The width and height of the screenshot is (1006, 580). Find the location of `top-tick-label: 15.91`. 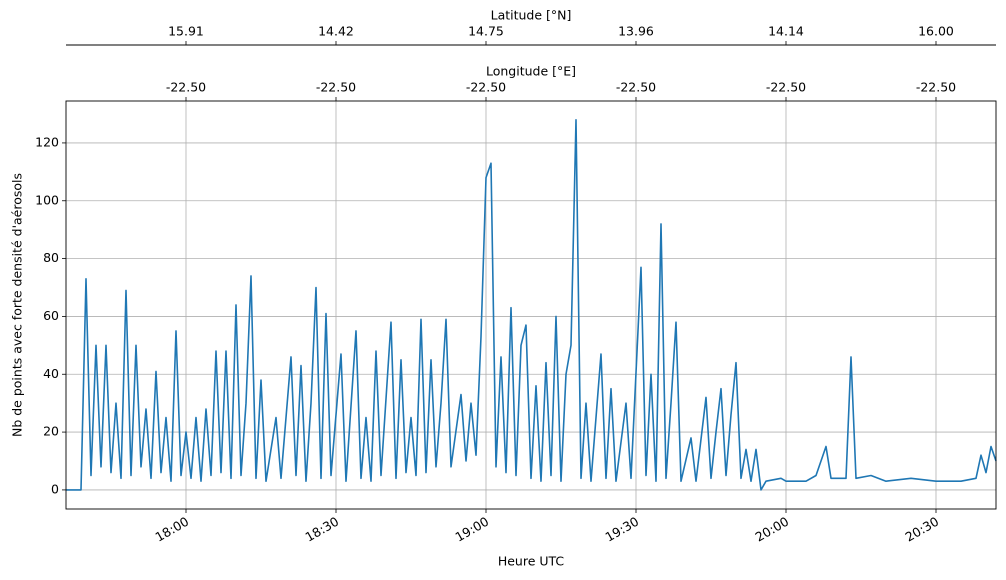

top-tick-label: 15.91 is located at coordinates (186, 31).